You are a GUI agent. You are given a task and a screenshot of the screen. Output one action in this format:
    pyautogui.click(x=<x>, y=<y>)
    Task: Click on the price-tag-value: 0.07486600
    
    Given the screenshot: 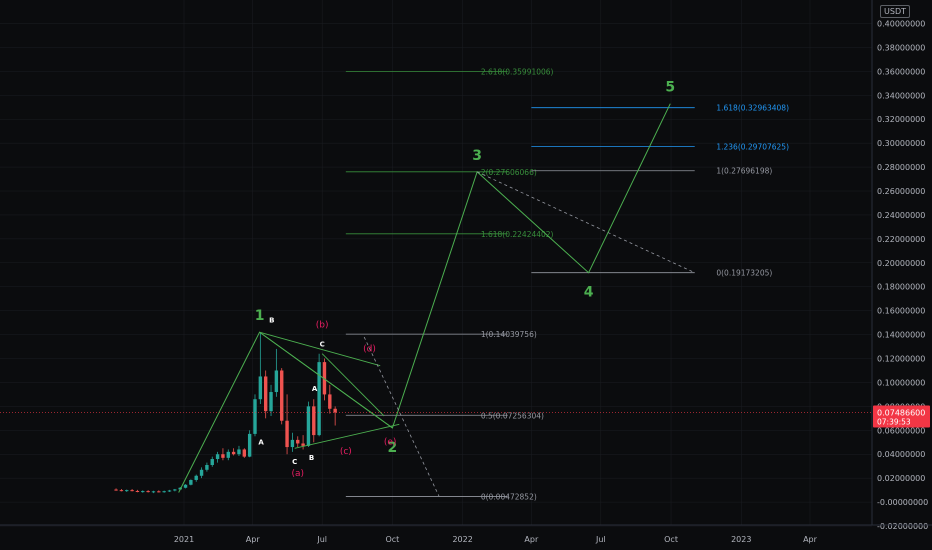 What is the action you would take?
    pyautogui.click(x=901, y=413)
    